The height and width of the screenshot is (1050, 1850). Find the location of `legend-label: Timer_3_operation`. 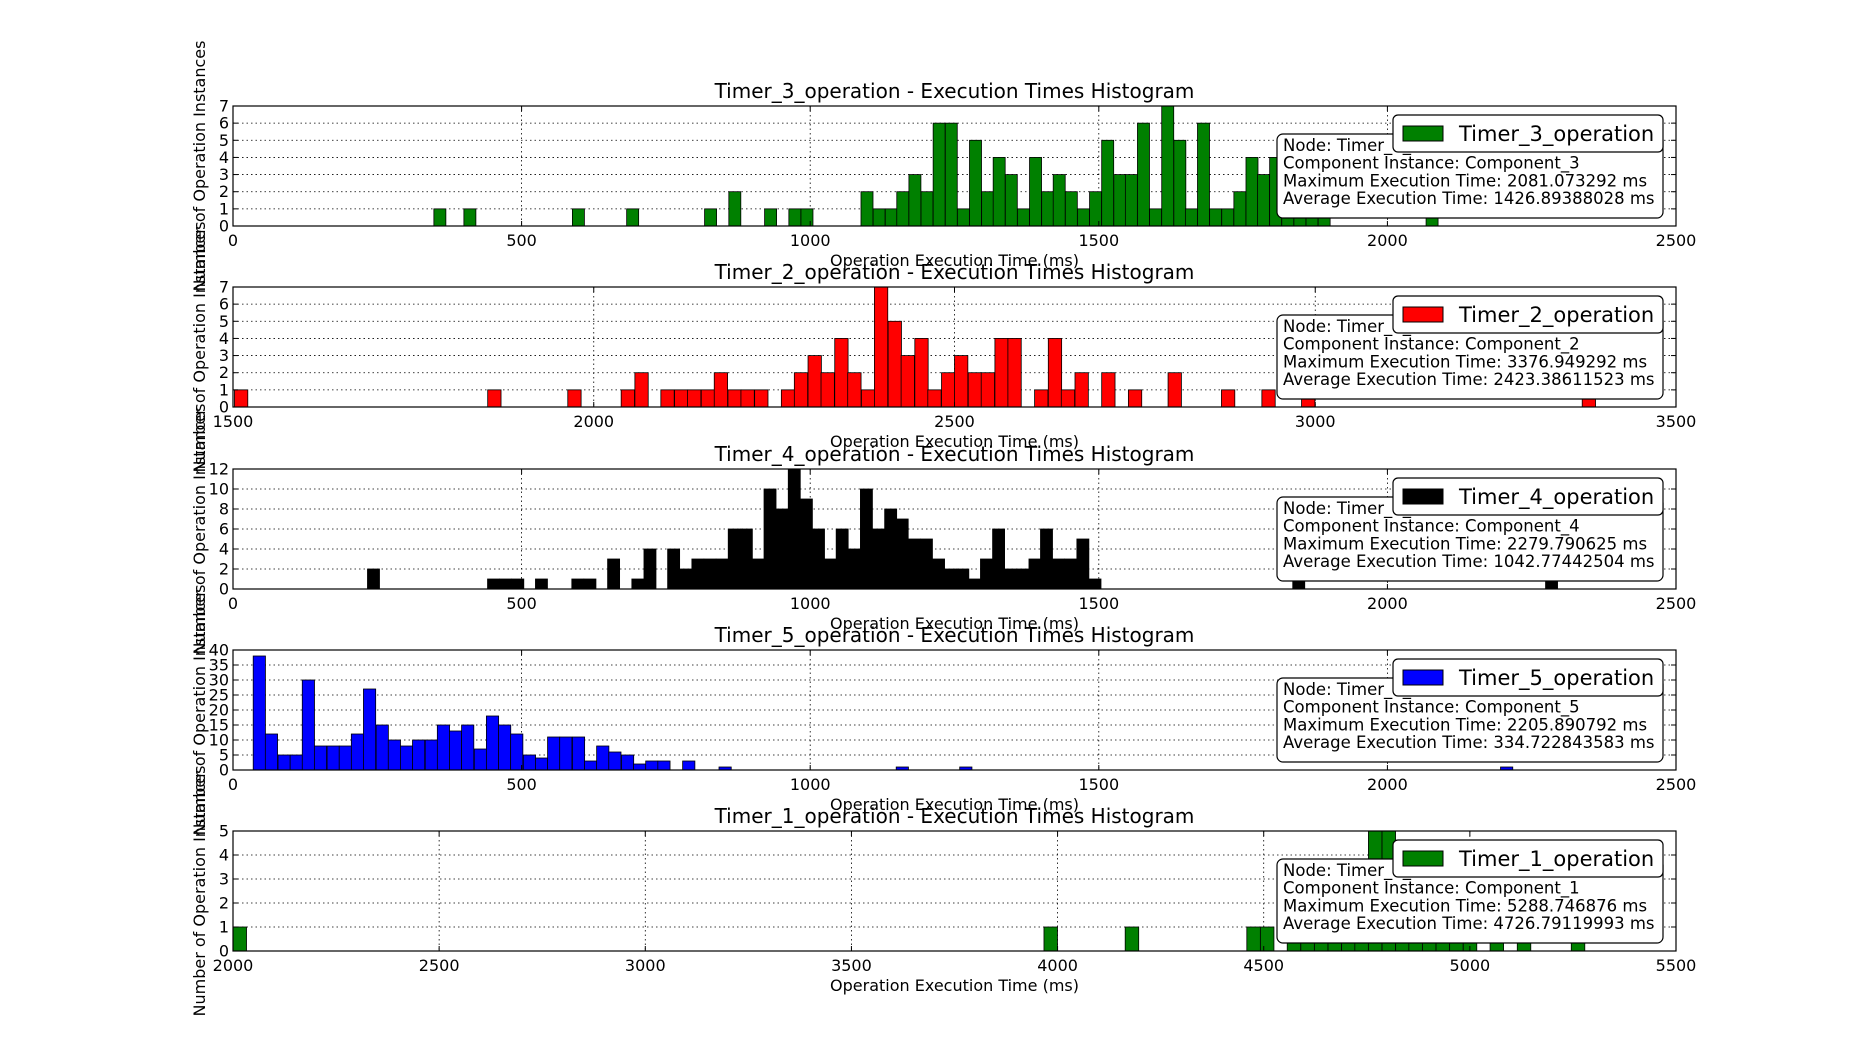

legend-label: Timer_3_operation is located at coordinates (1556, 134).